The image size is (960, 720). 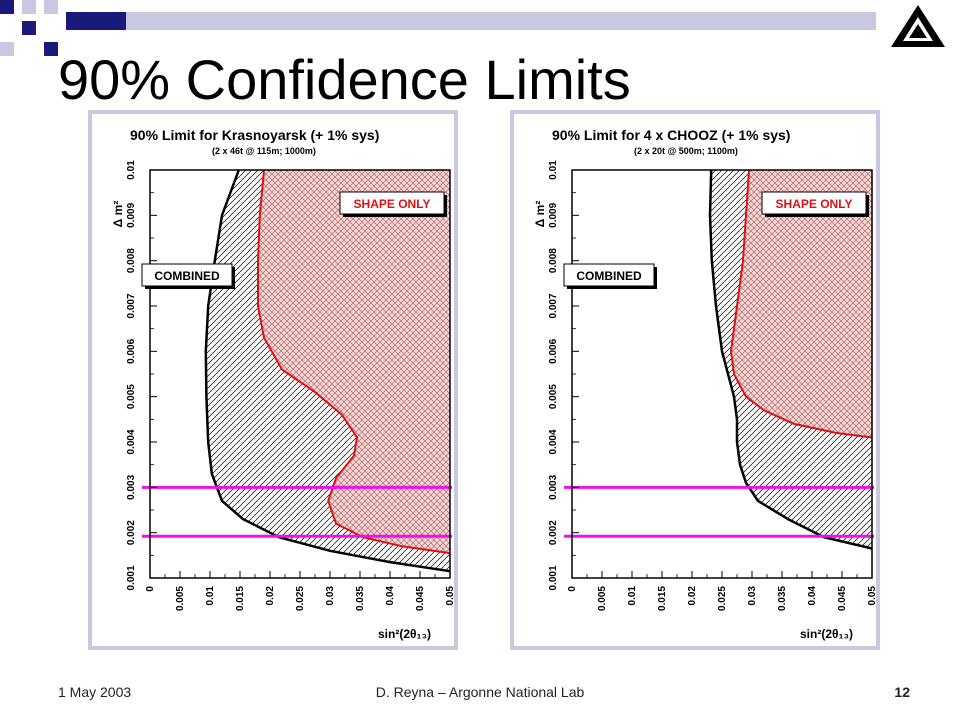 What do you see at coordinates (471, 21) in the screenshot?
I see `header-bar` at bounding box center [471, 21].